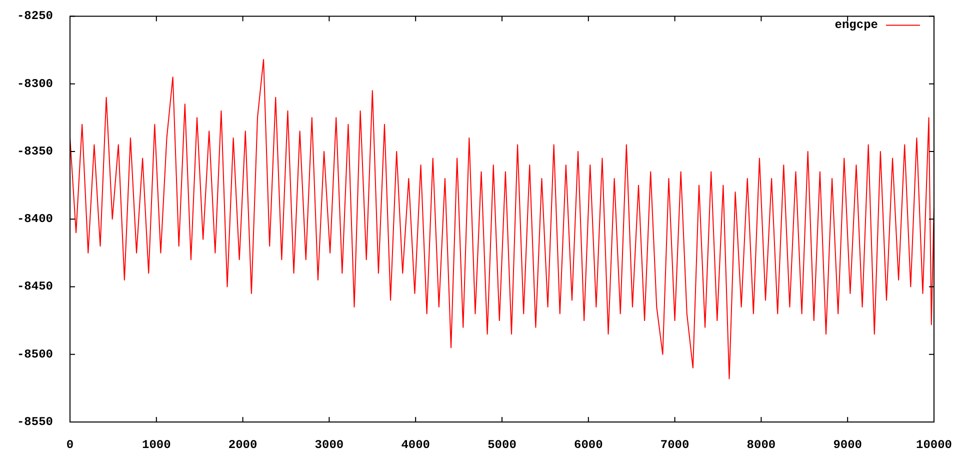 The height and width of the screenshot is (450, 960). Describe the element at coordinates (415, 444) in the screenshot. I see `x-tick-label: 4000` at that location.